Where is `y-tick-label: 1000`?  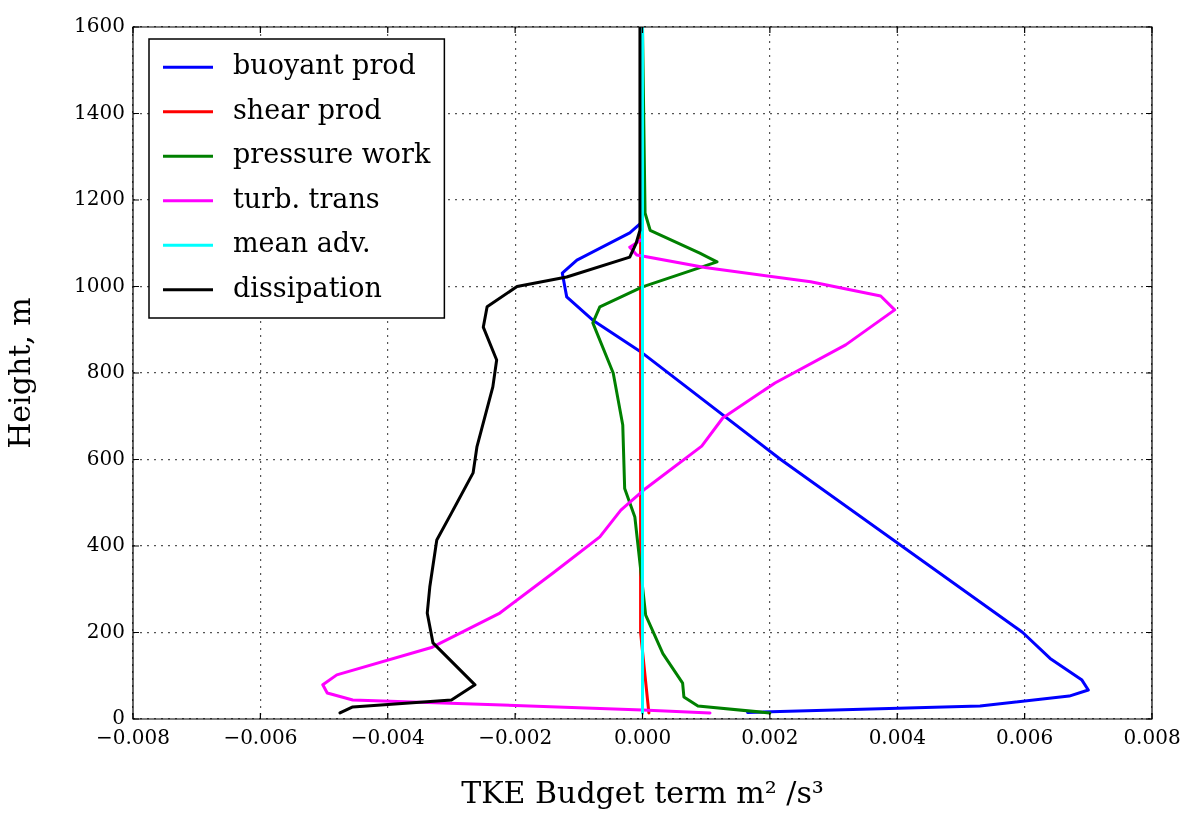
y-tick-label: 1000 is located at coordinates (99, 284).